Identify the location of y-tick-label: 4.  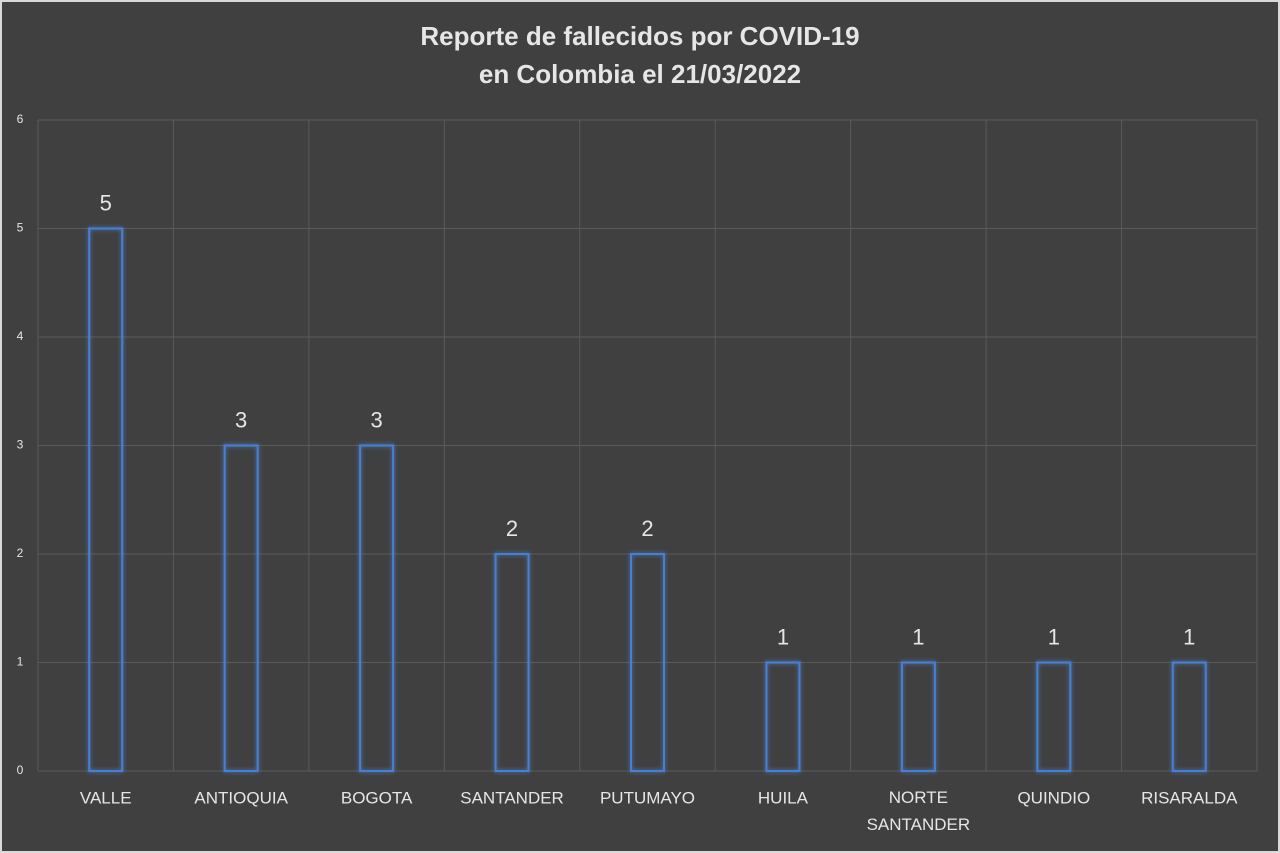
(20, 336).